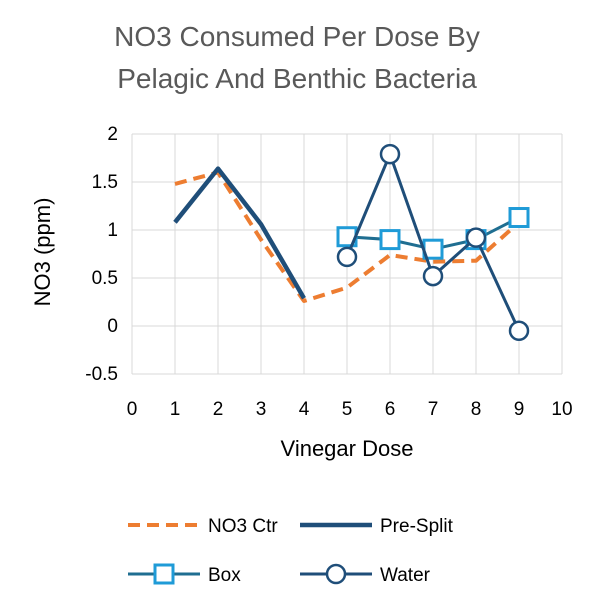 The image size is (594, 599). What do you see at coordinates (405, 575) in the screenshot?
I see `legend-label: Water` at bounding box center [405, 575].